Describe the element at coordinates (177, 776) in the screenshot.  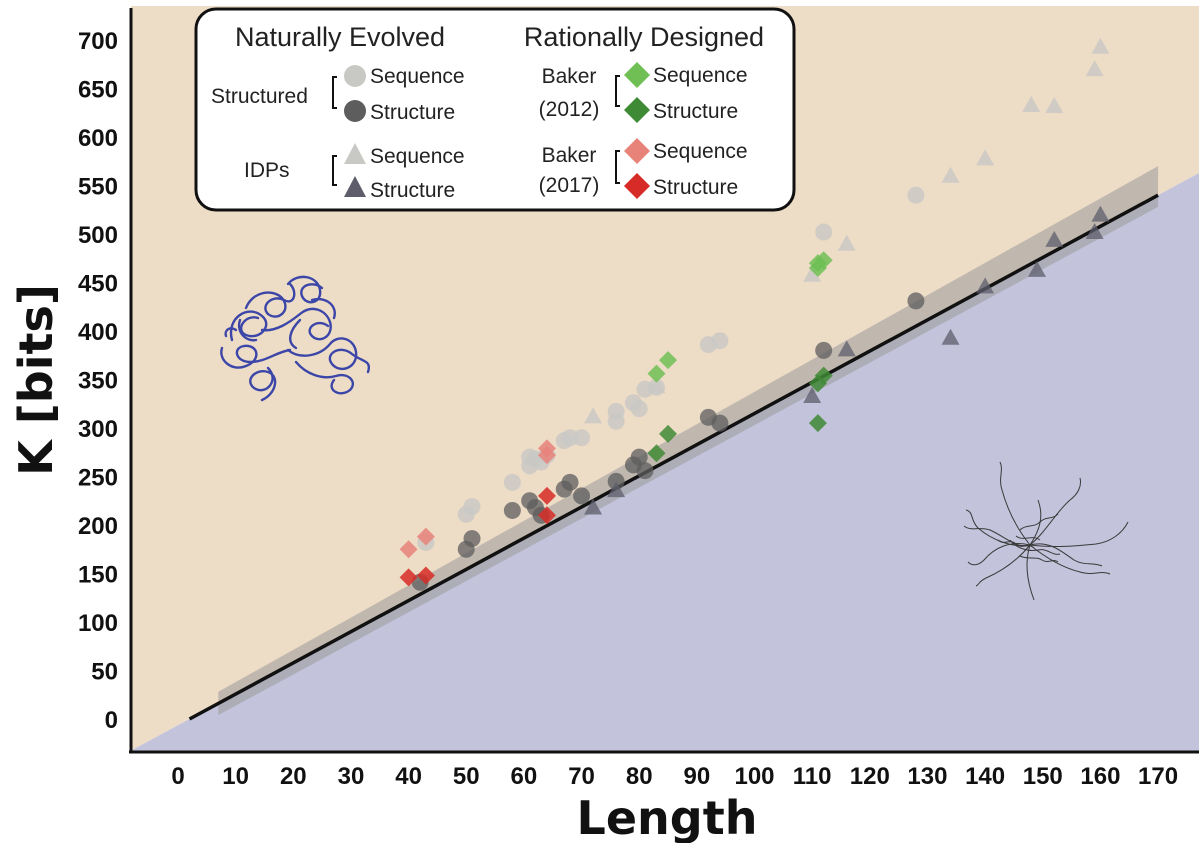
I see `x-tick-label: 0` at that location.